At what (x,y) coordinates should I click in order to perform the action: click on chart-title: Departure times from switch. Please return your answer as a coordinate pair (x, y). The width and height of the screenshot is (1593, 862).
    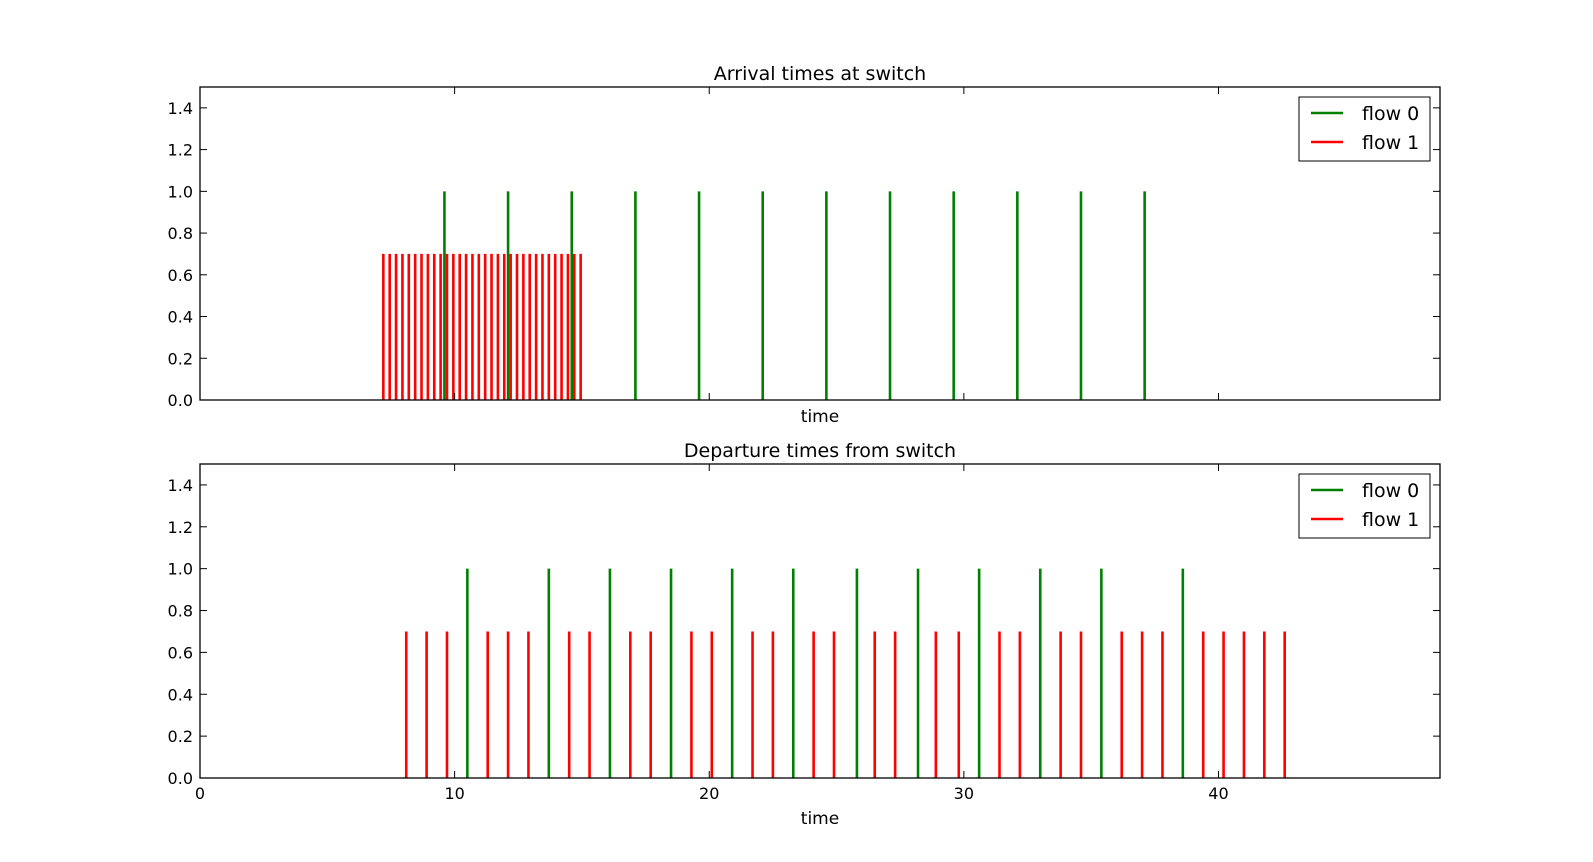
    Looking at the image, I should click on (820, 451).